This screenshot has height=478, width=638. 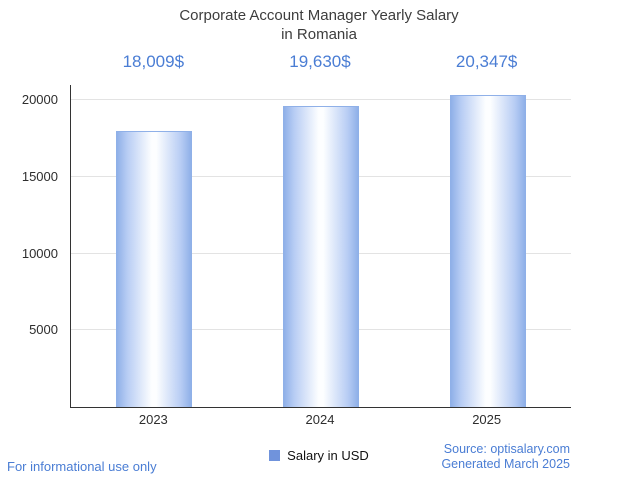 What do you see at coordinates (486, 61) in the screenshot?
I see `bar-value-label: 20,347$` at bounding box center [486, 61].